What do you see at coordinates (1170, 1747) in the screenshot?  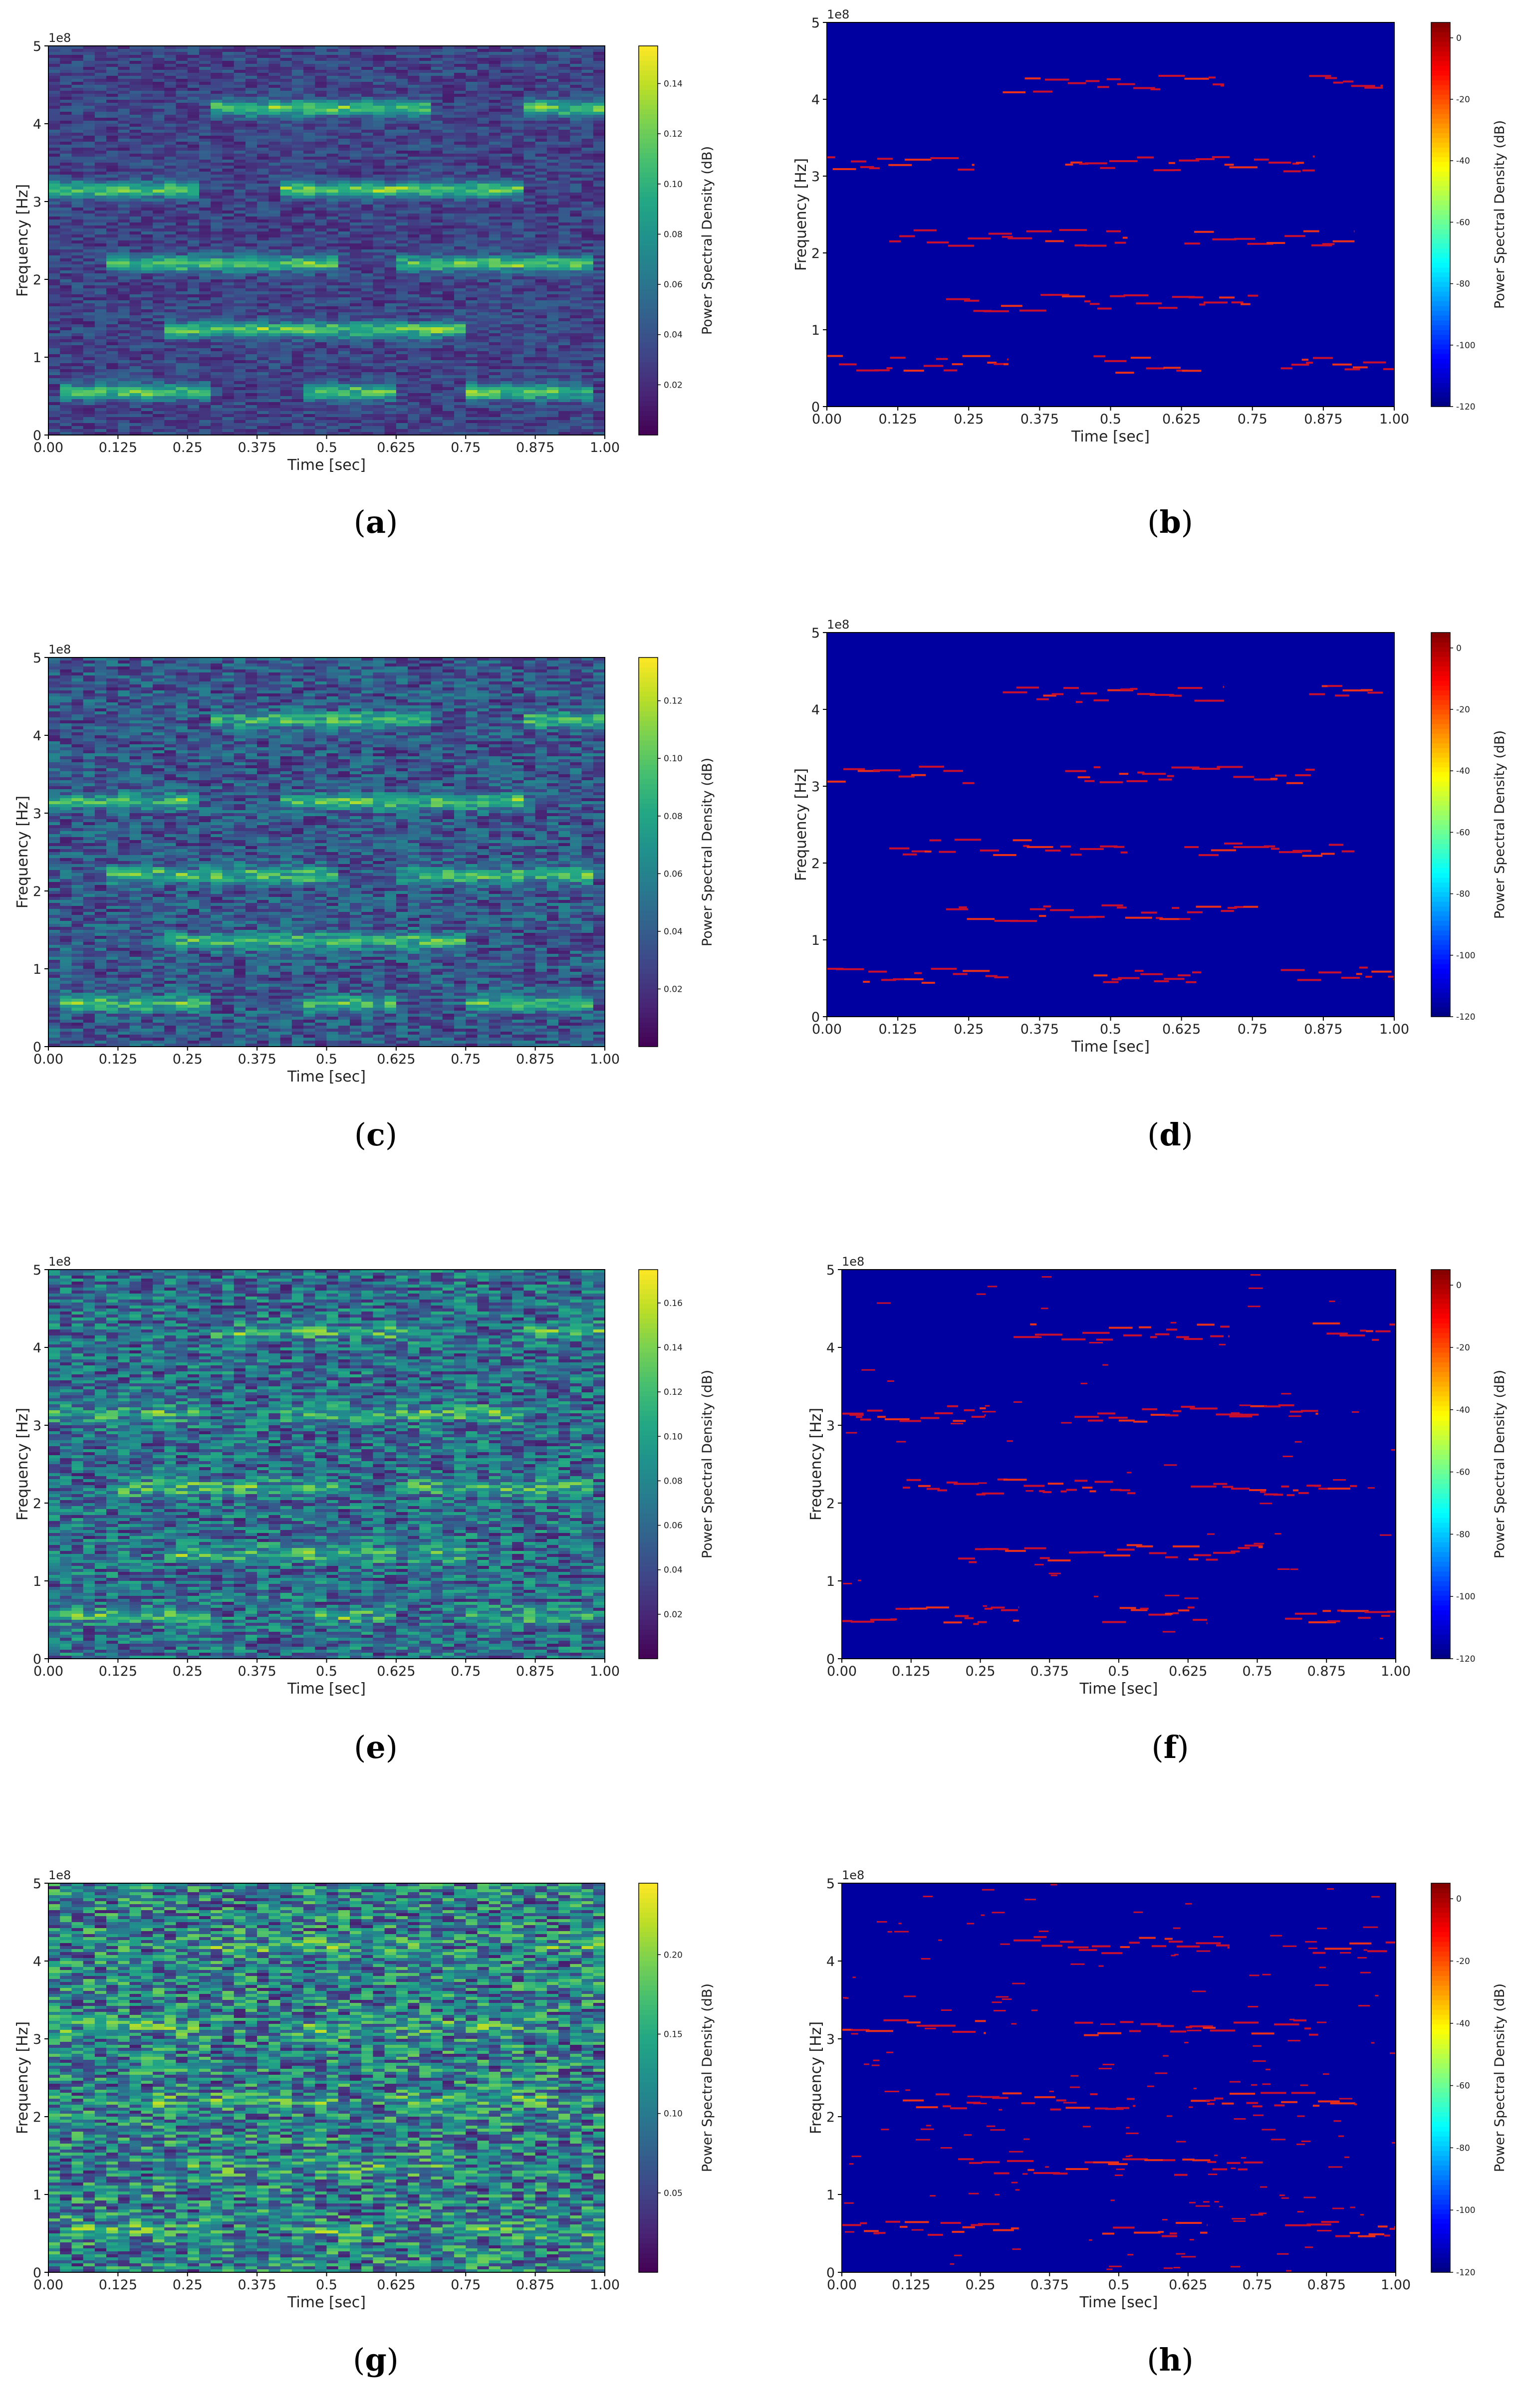 I see `subfigure-label: (f)` at bounding box center [1170, 1747].